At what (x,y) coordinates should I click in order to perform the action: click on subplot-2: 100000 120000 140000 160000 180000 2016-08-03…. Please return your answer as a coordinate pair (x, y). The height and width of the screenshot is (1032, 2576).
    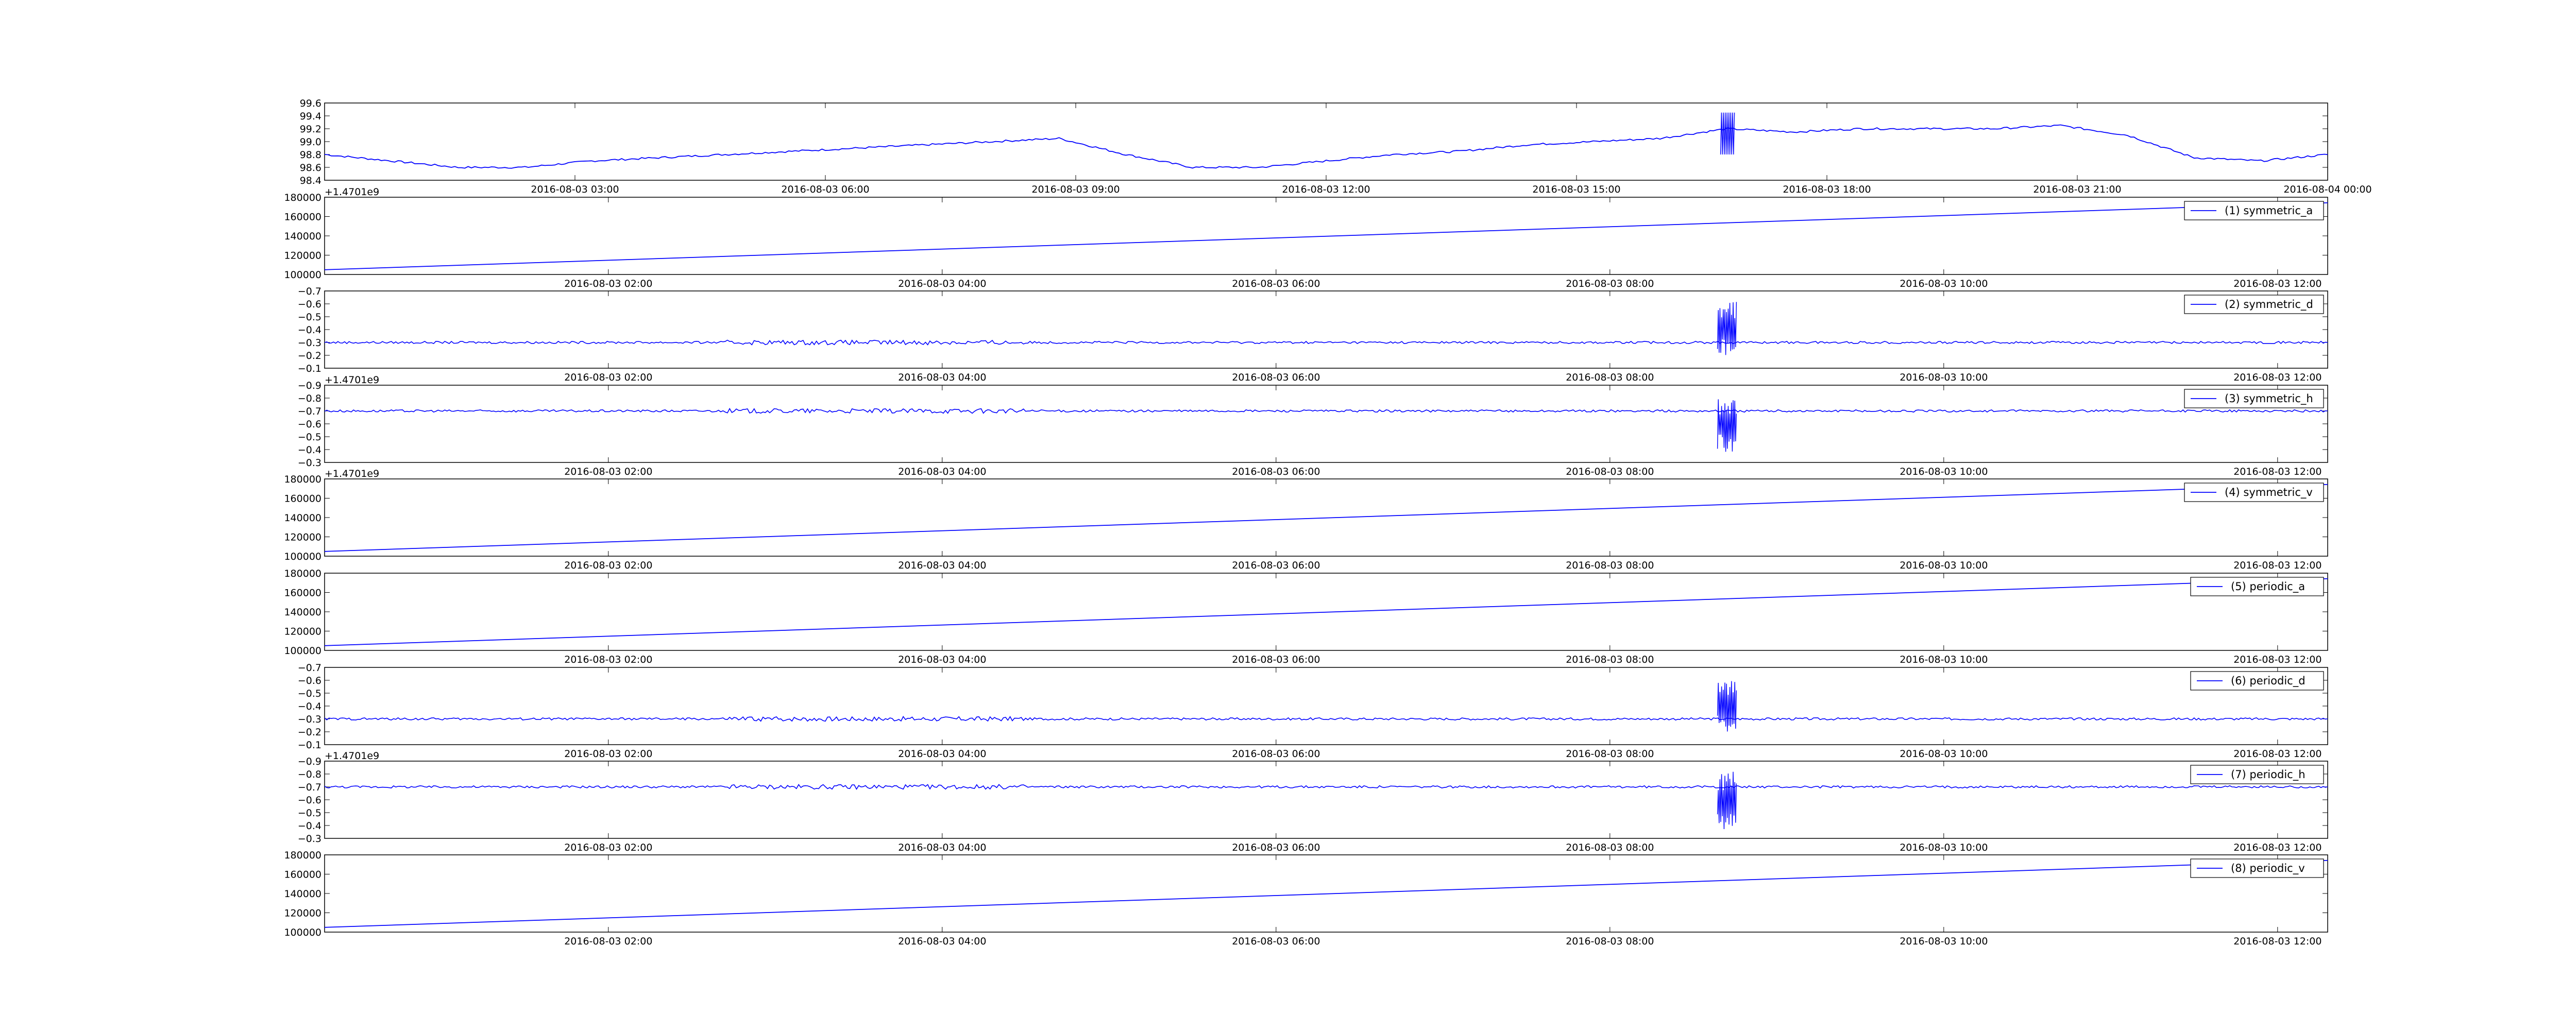
    Looking at the image, I should click on (1306, 237).